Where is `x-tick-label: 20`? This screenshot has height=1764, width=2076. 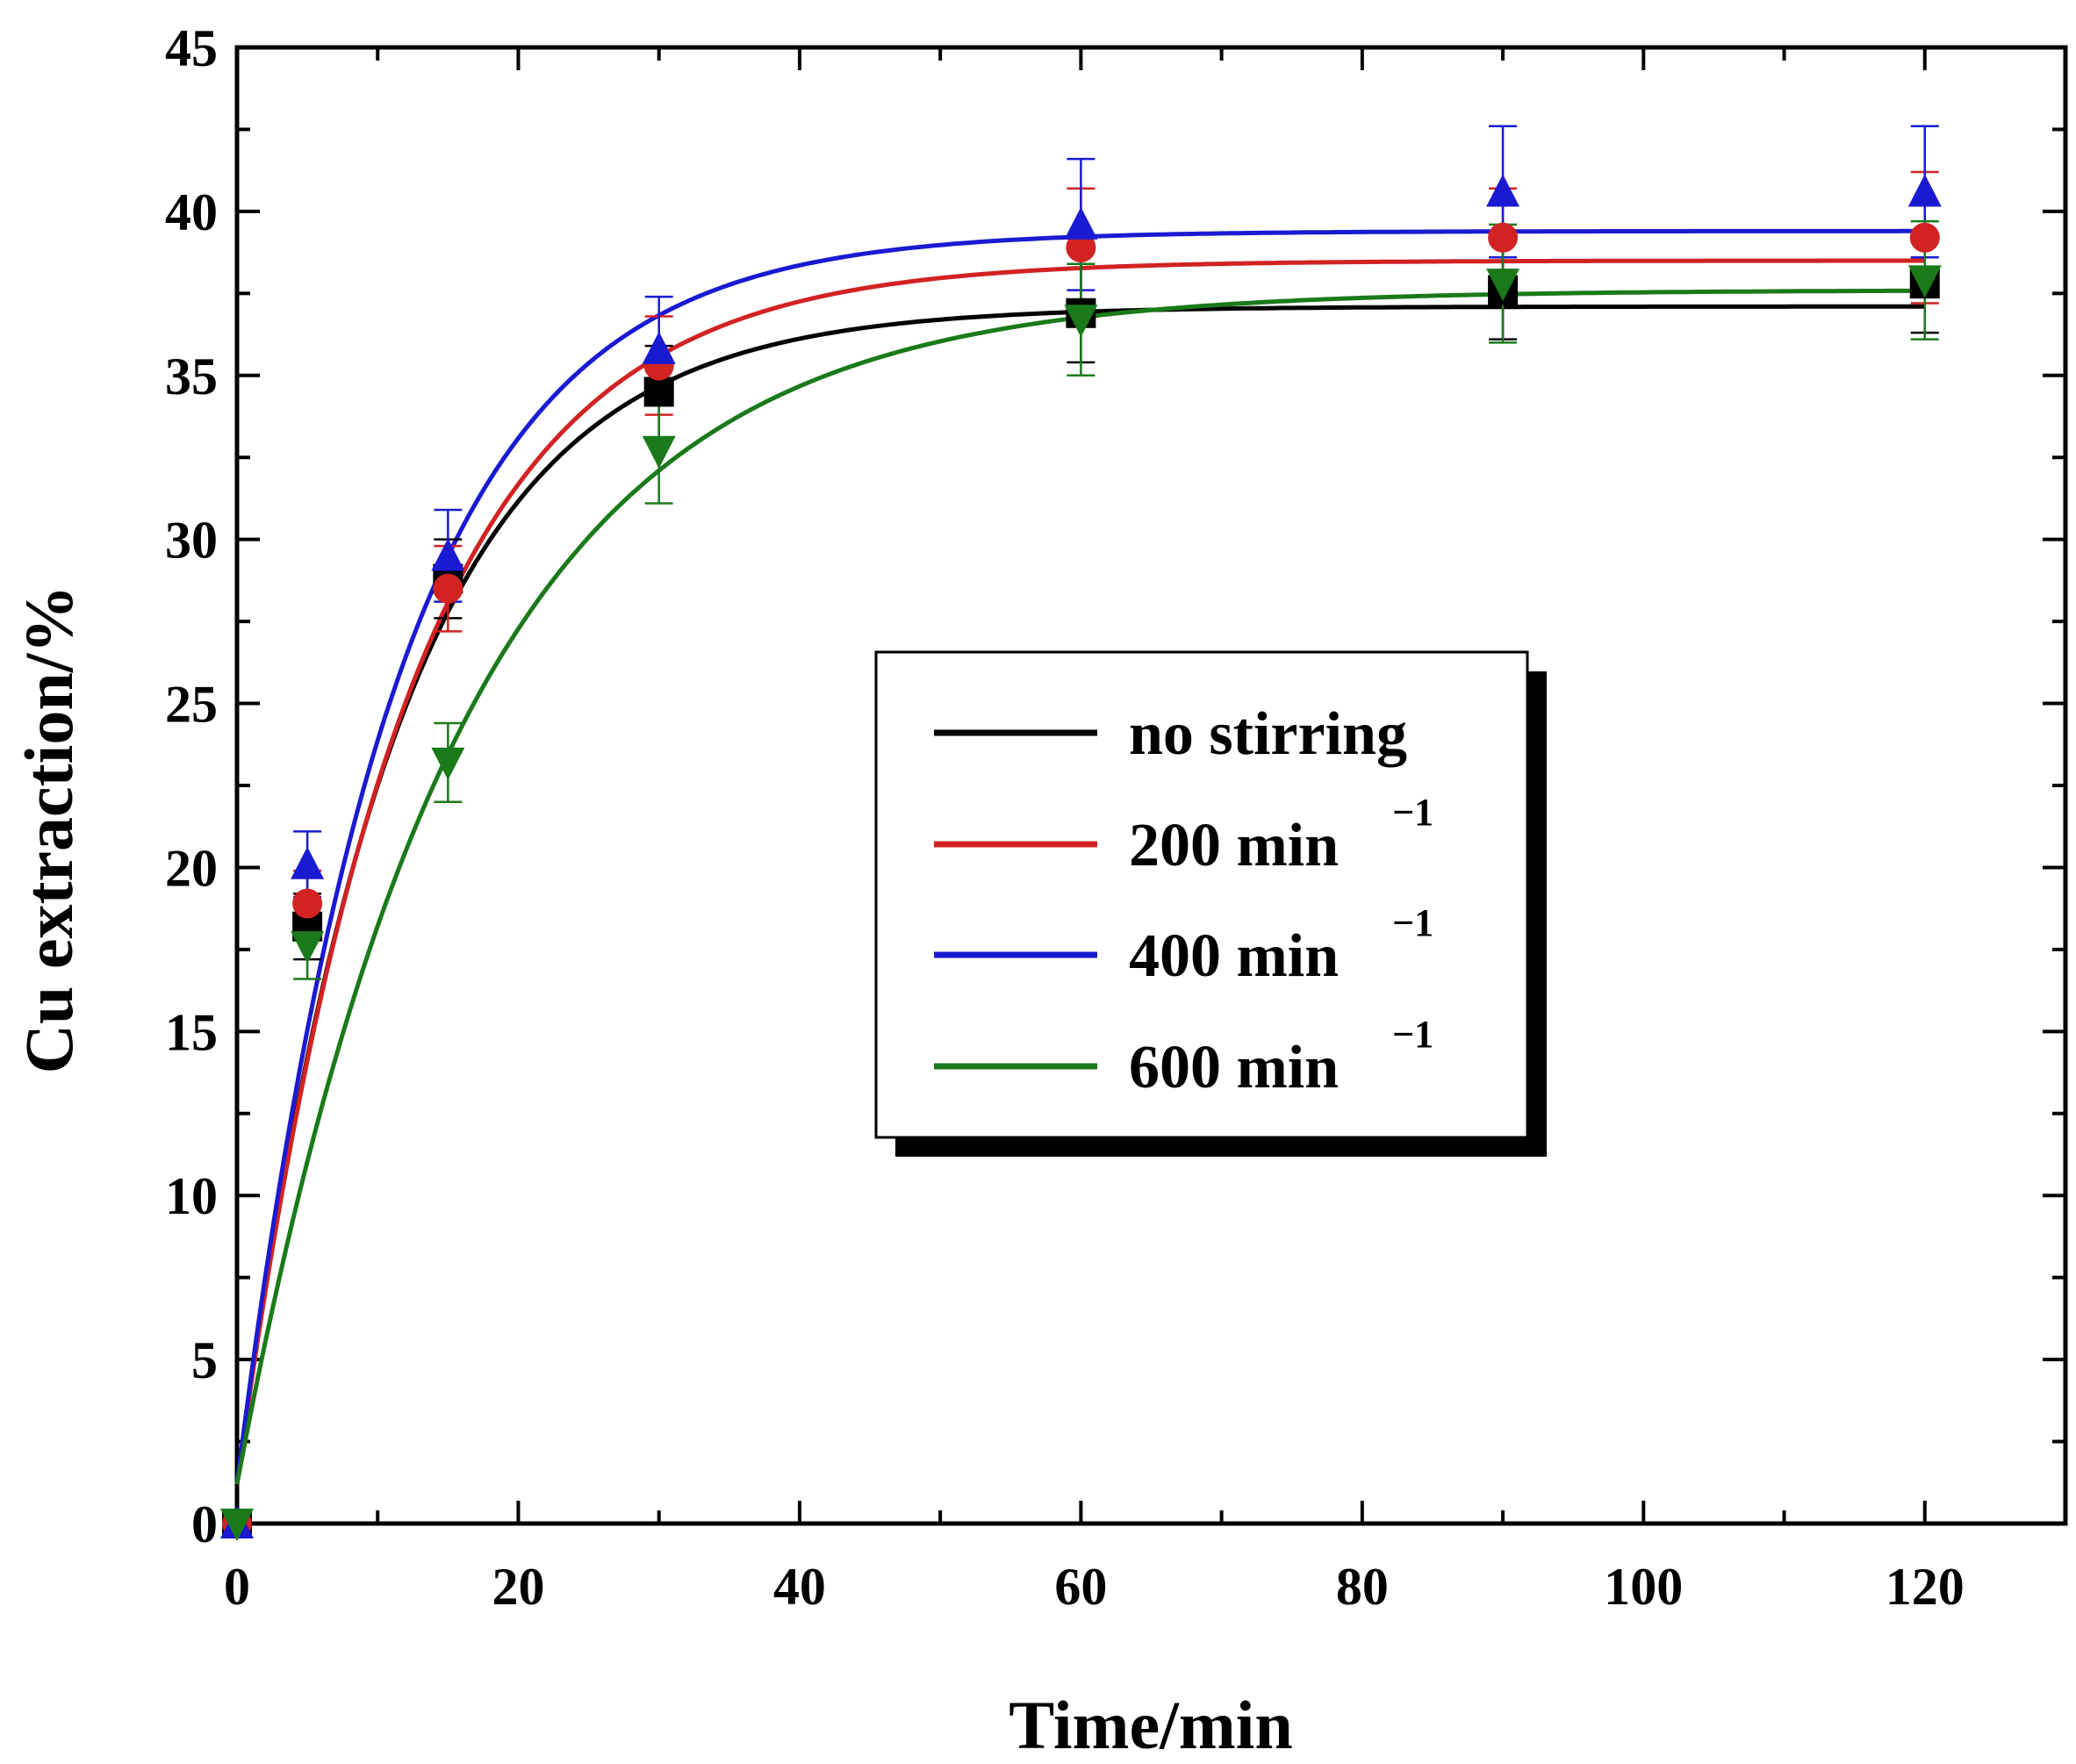 x-tick-label: 20 is located at coordinates (518, 1587).